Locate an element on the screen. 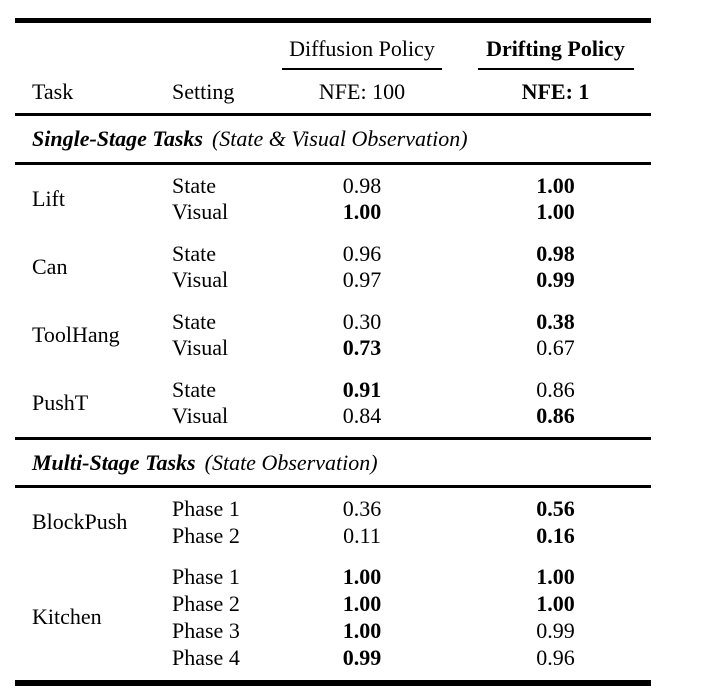  task-name: Lift is located at coordinates (48, 198).